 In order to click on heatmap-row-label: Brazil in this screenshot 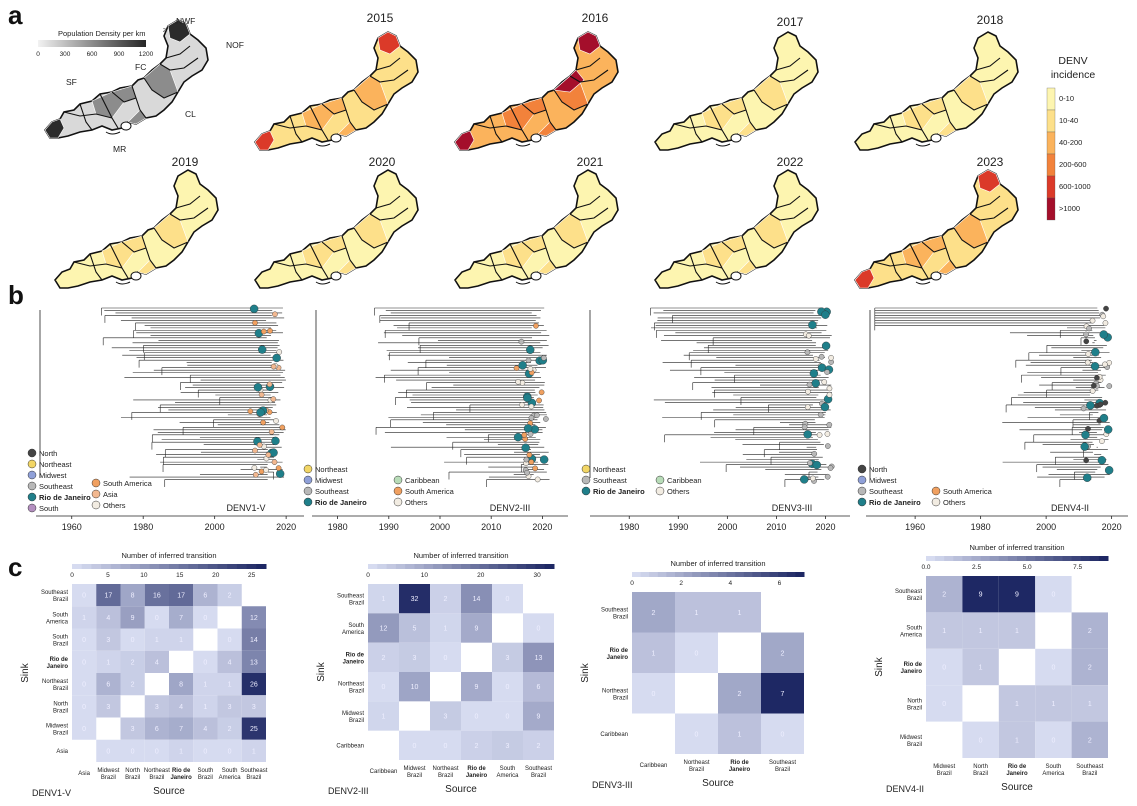, I will do `click(620, 617)`.